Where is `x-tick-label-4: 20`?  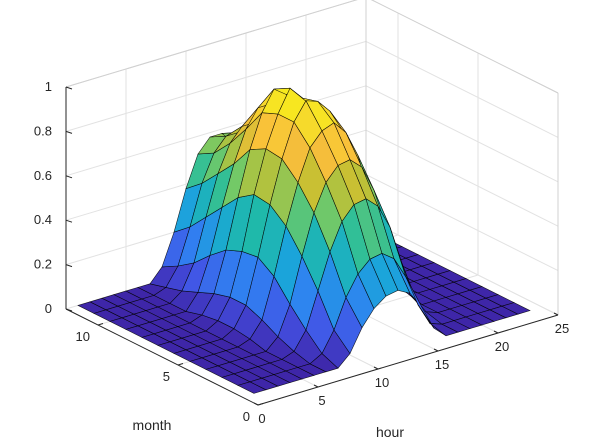
x-tick-label-4: 20 is located at coordinates (502, 346).